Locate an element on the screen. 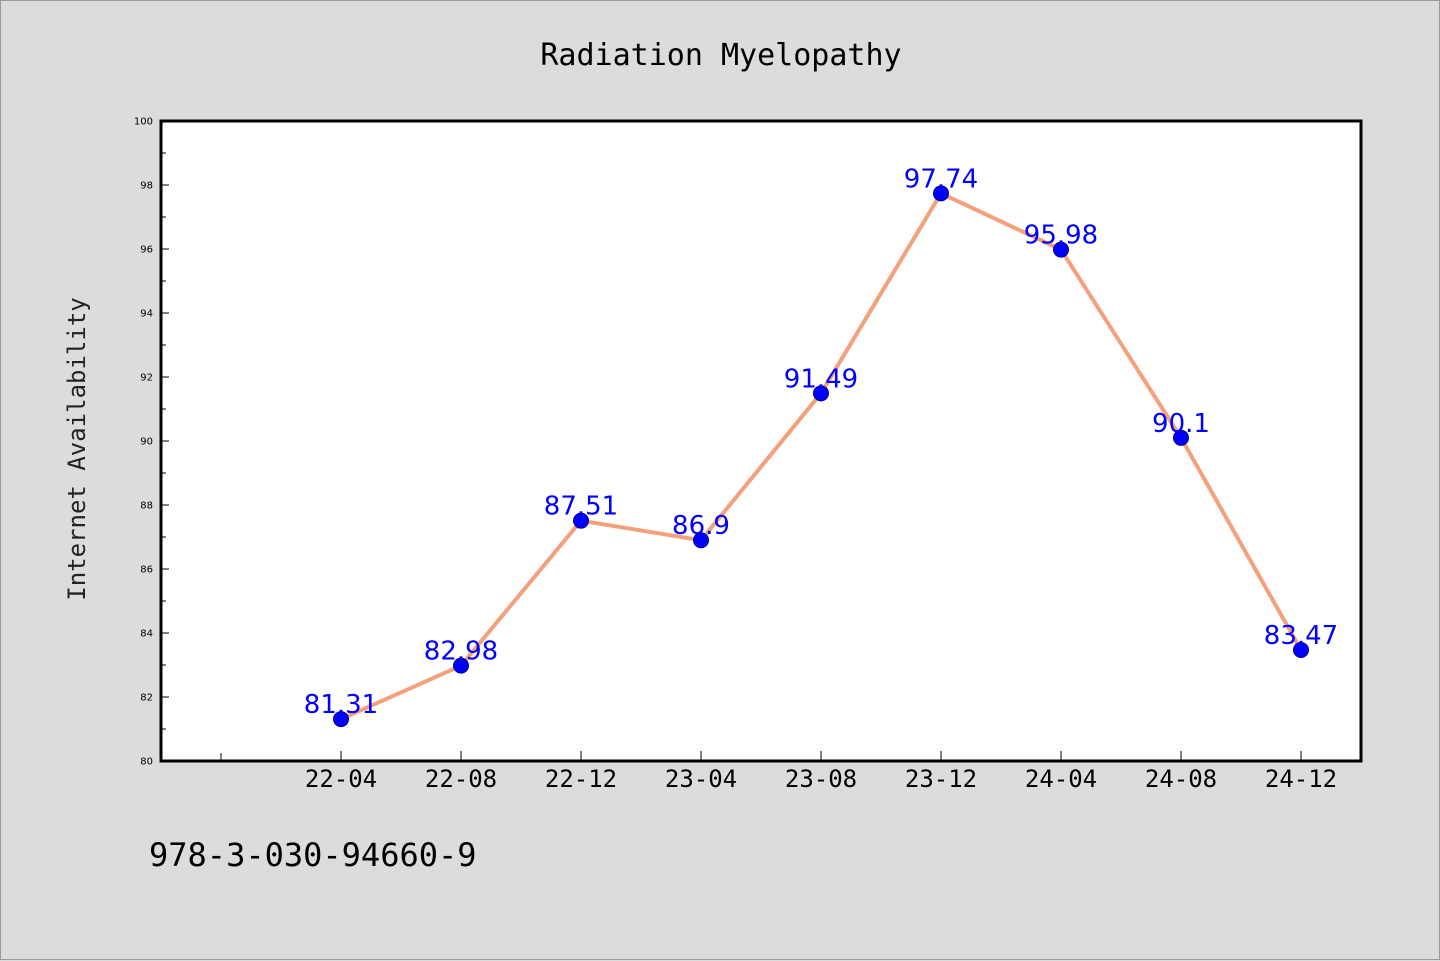  data-label: 83.47 is located at coordinates (1301, 636).